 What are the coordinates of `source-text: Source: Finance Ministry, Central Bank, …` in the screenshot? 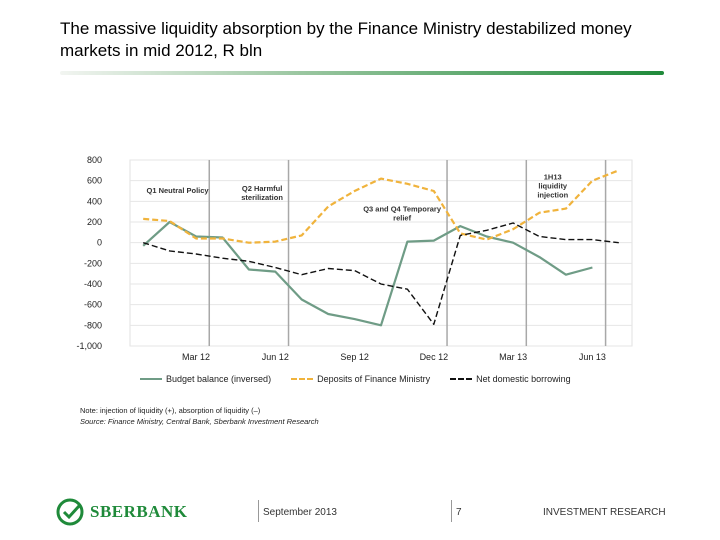 It's located at (199, 421).